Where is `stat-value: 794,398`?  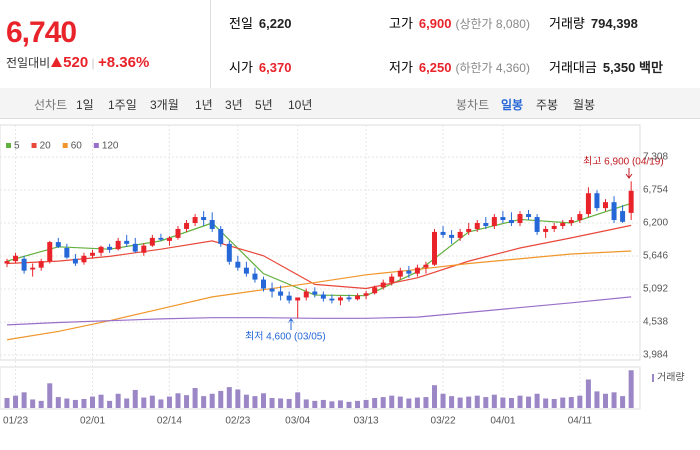
stat-value: 794,398 is located at coordinates (614, 23).